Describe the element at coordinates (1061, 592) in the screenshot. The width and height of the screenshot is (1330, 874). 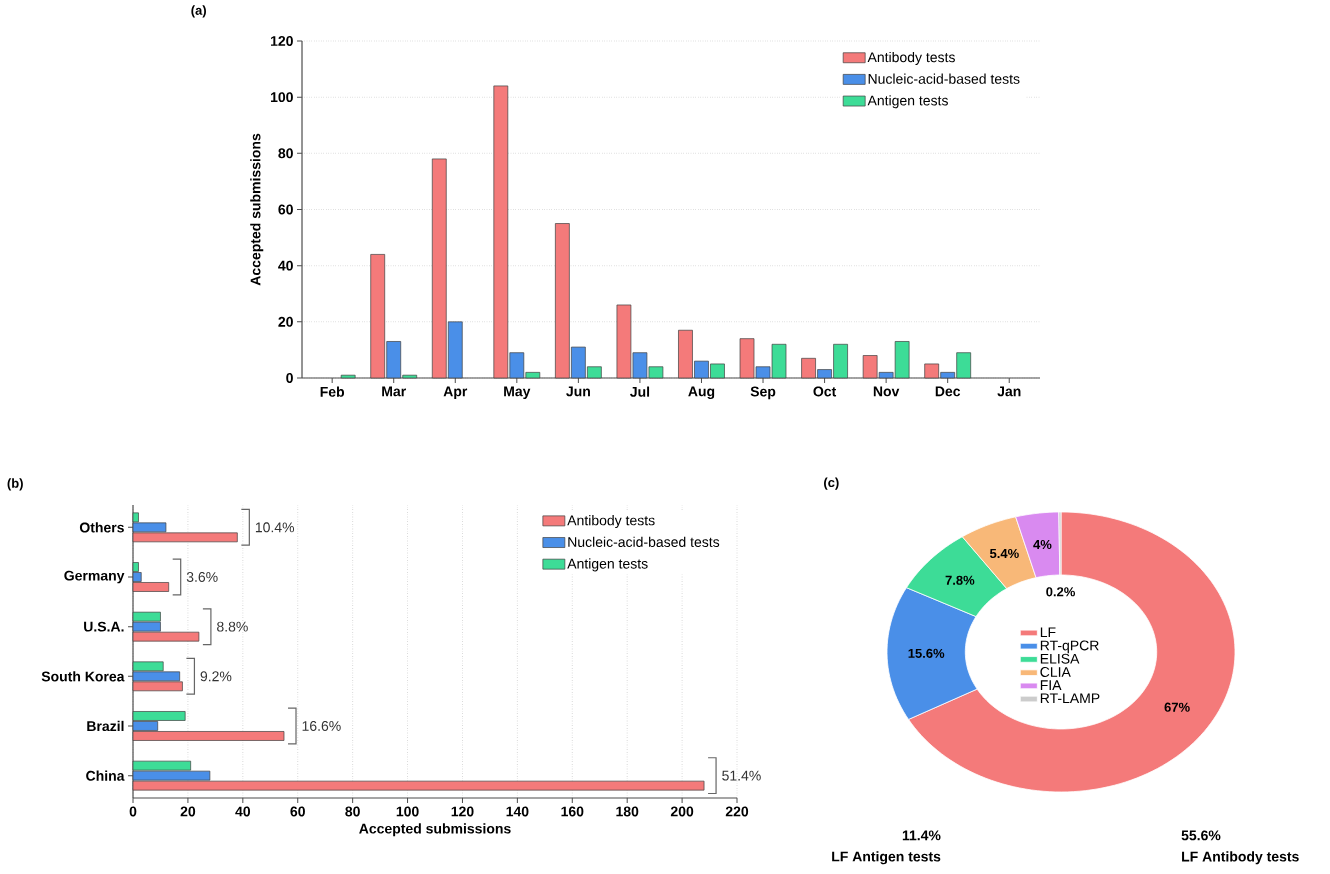
I see `data-label: 0.2%` at that location.